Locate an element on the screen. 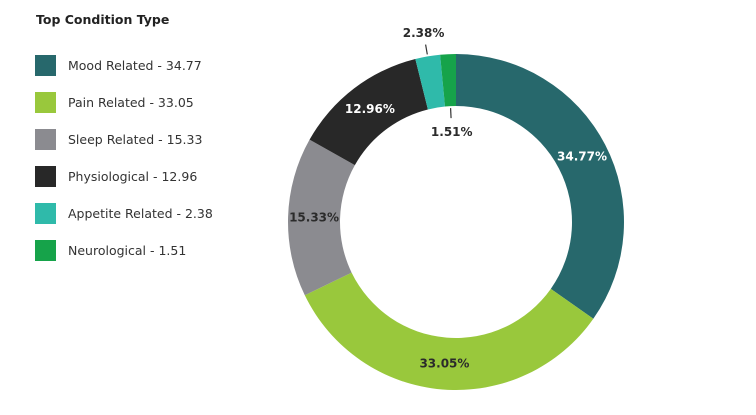  data-label: 1.51% is located at coordinates (452, 132).